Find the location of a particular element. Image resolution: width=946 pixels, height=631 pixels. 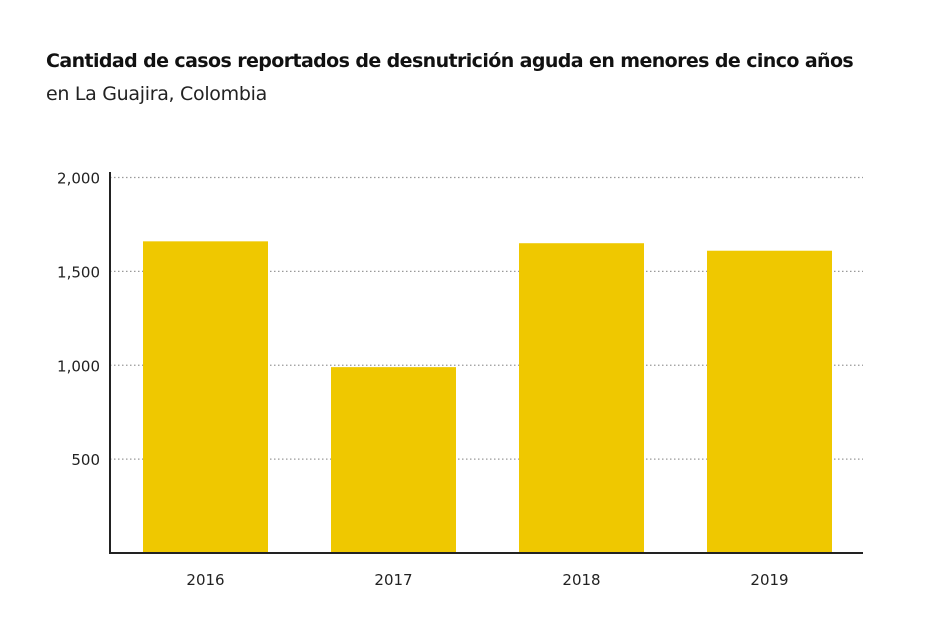

y-tick-label: 1,000 is located at coordinates (78, 366).